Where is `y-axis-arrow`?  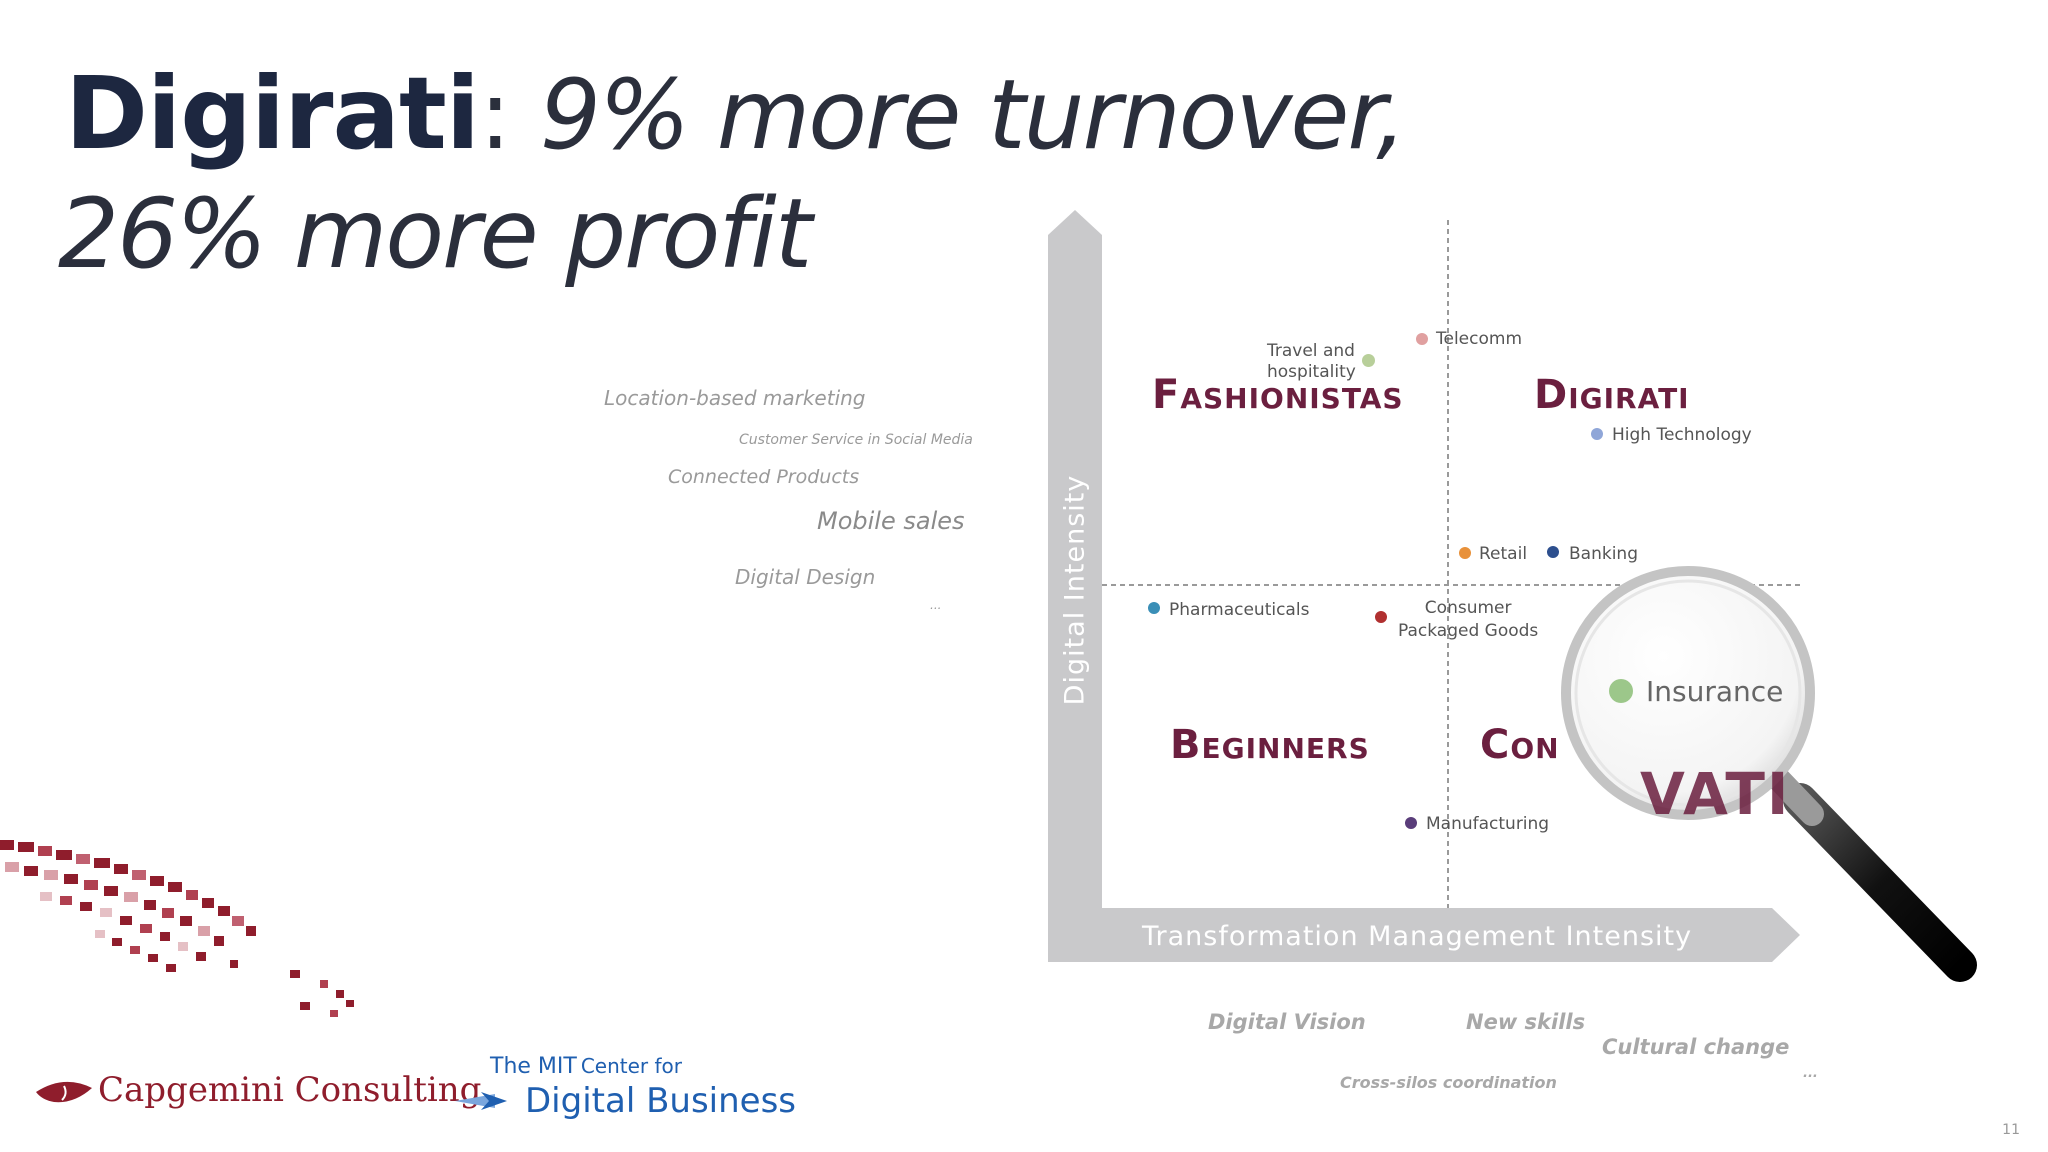 y-axis-arrow is located at coordinates (1075, 586).